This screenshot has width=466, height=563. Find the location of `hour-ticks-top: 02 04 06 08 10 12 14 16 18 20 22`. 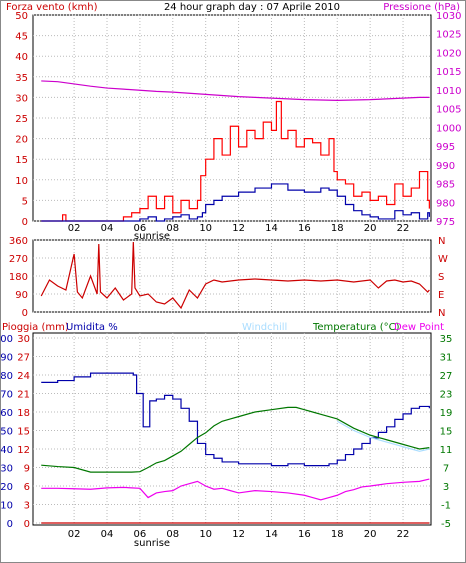

hour-ticks-top: 02 04 06 08 10 12 14 16 18 20 22 is located at coordinates (239, 228).